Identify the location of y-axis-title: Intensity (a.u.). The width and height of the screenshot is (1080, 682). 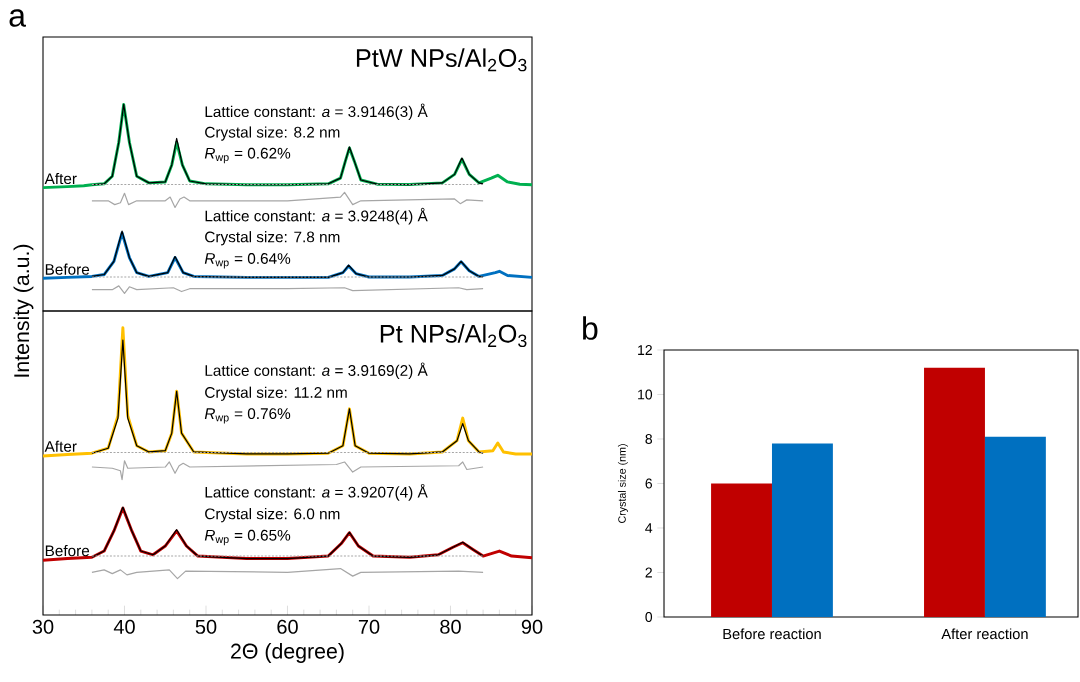
(23, 310).